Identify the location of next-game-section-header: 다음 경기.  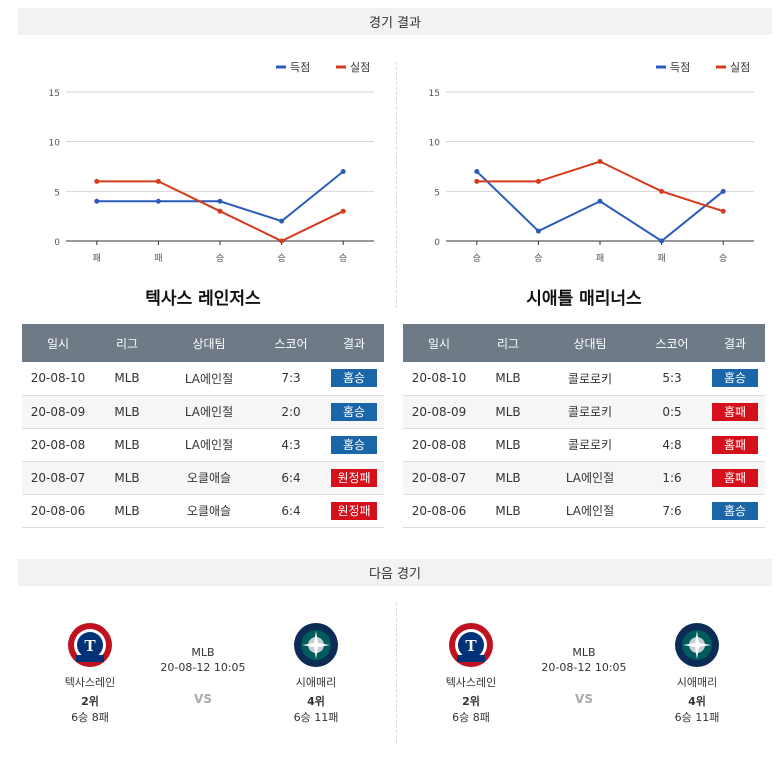
(395, 572).